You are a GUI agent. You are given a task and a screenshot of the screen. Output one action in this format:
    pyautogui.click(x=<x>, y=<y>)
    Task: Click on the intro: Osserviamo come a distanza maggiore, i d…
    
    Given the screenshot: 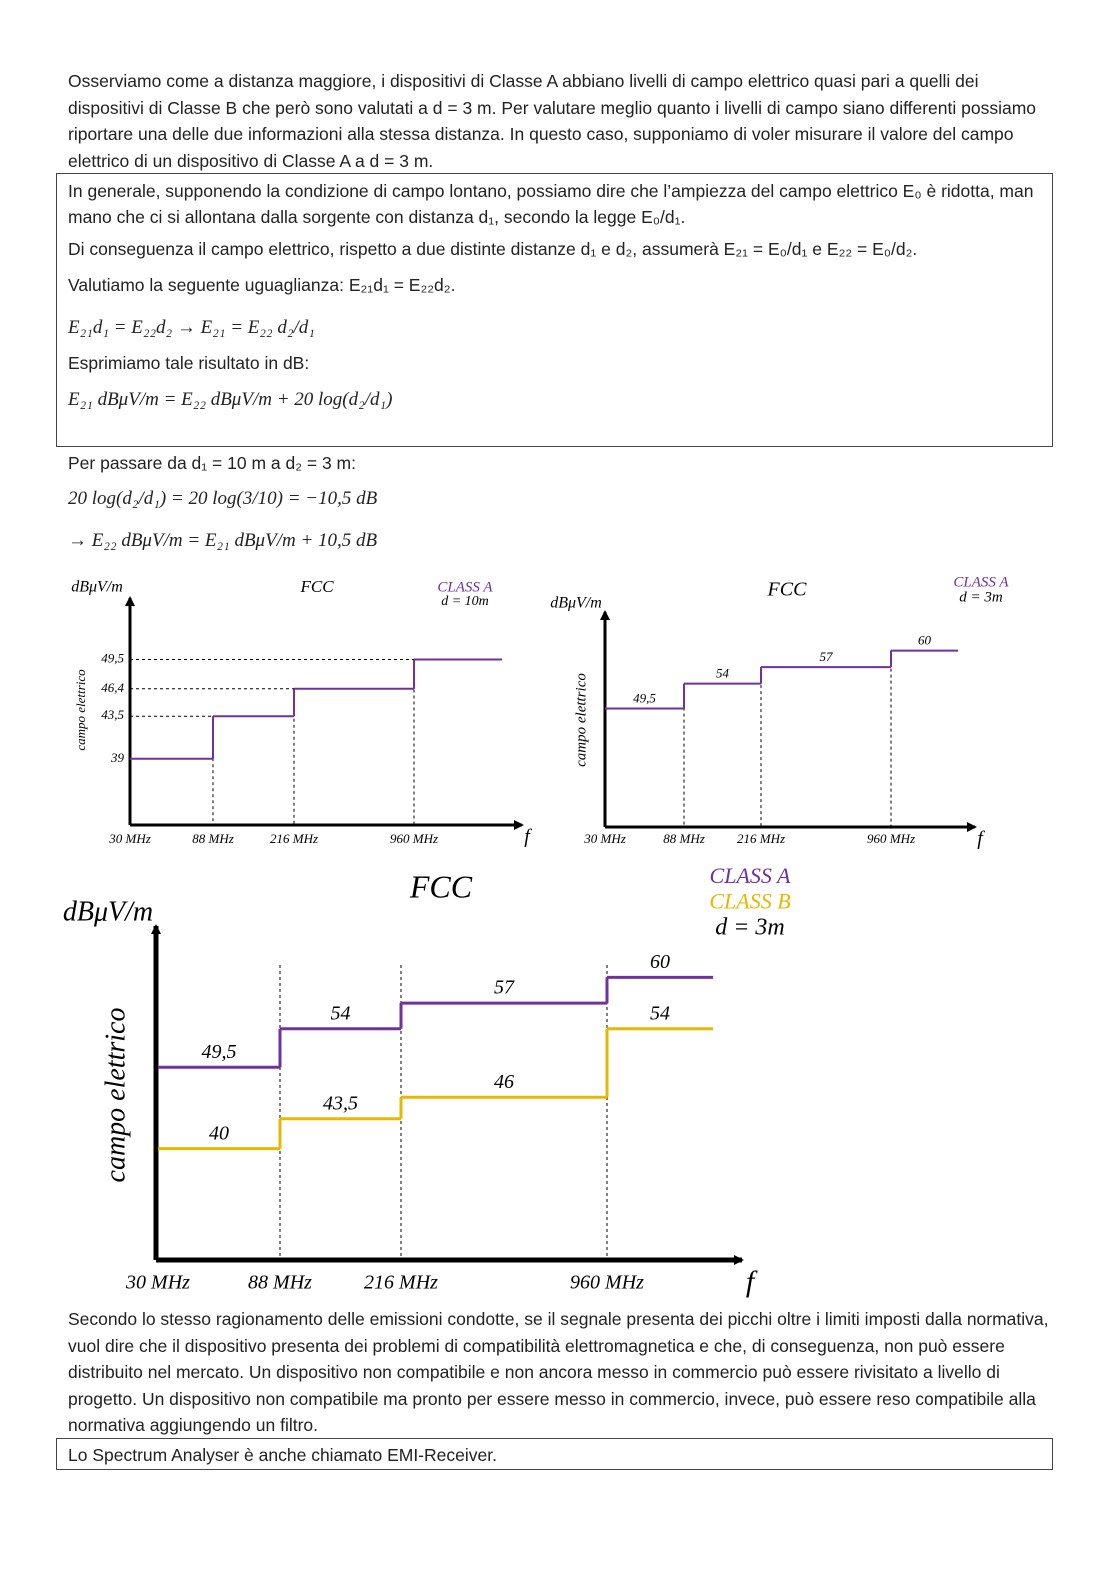 What is the action you would take?
    pyautogui.click(x=552, y=121)
    